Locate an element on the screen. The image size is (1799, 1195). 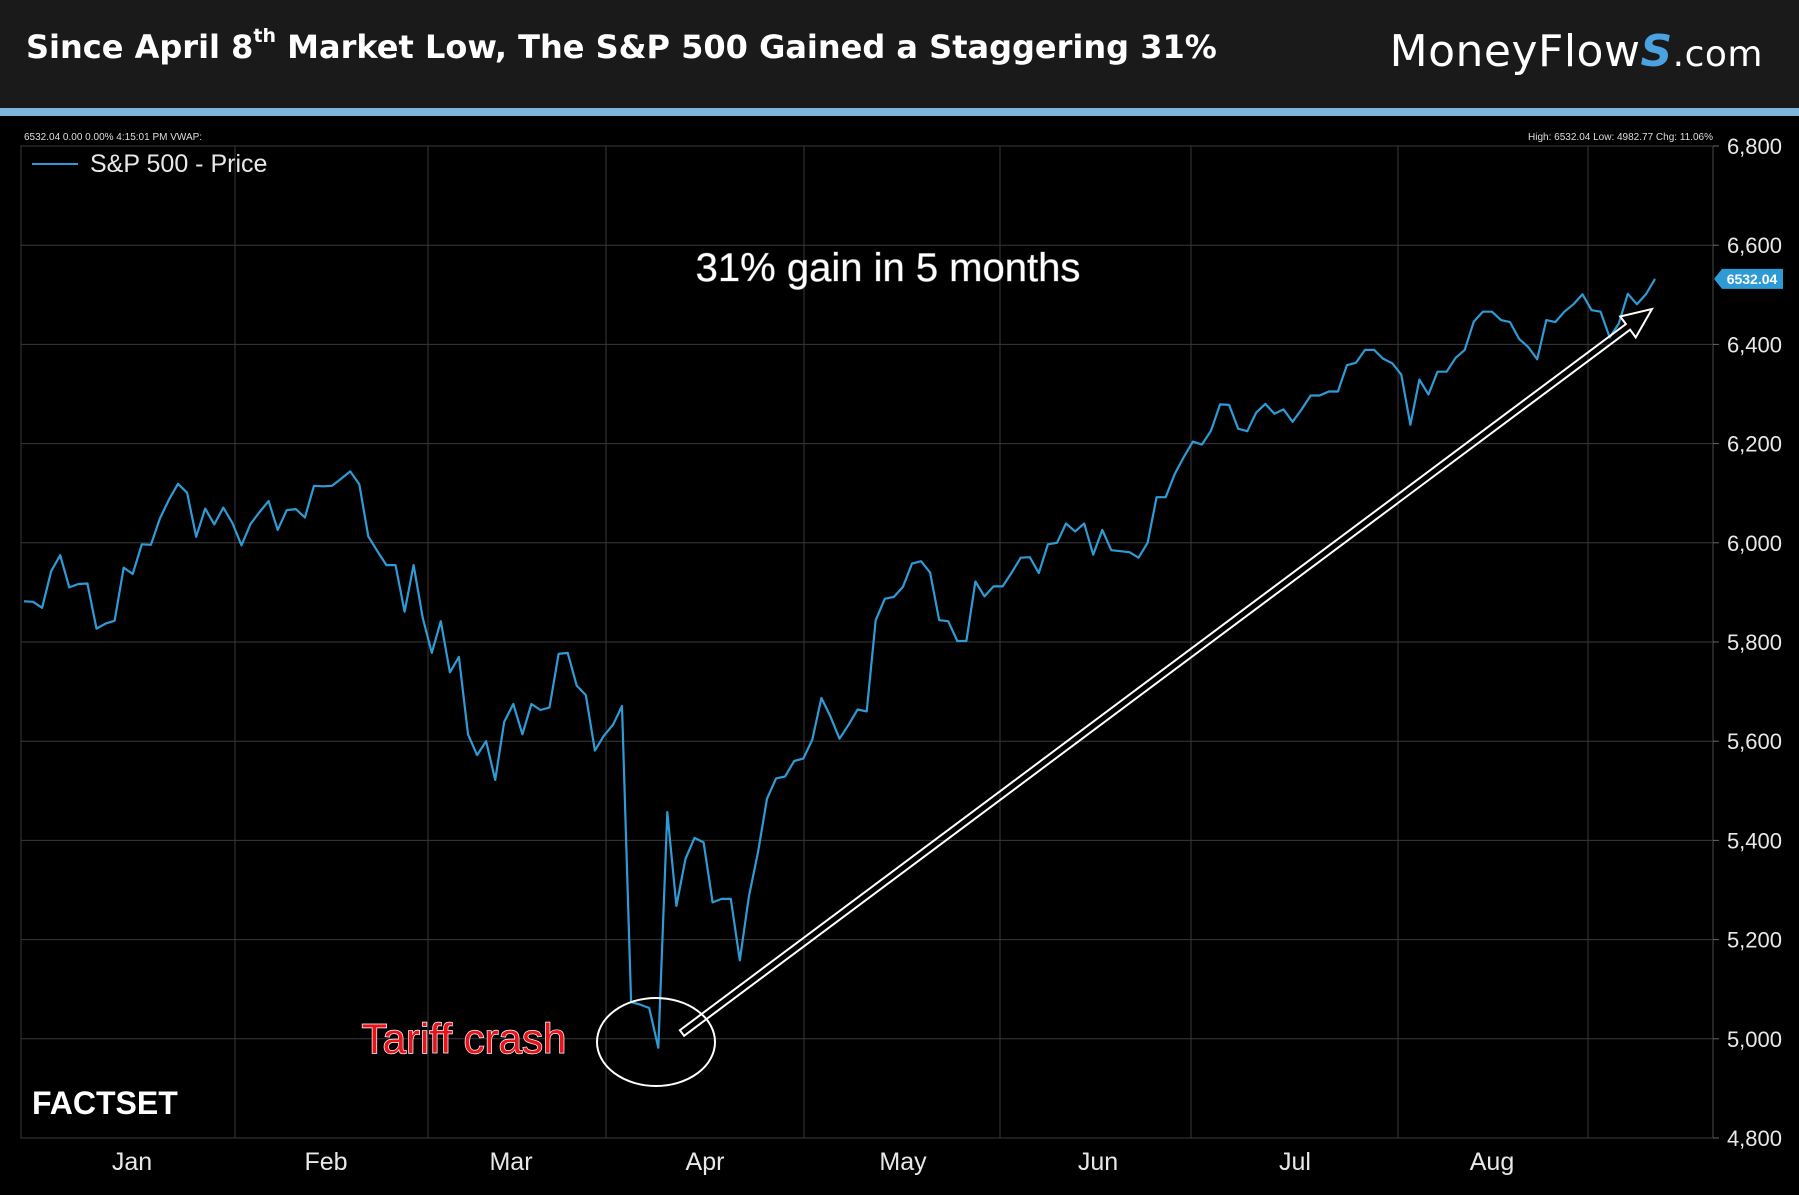
x-tick-label: Mar is located at coordinates (510, 1162).